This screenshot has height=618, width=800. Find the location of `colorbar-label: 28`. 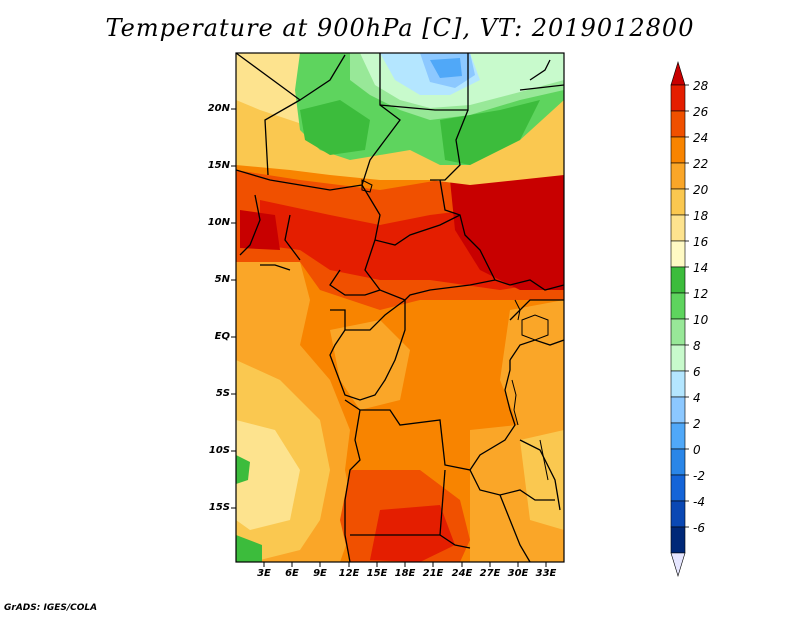

colorbar-label: 28 is located at coordinates (701, 86).